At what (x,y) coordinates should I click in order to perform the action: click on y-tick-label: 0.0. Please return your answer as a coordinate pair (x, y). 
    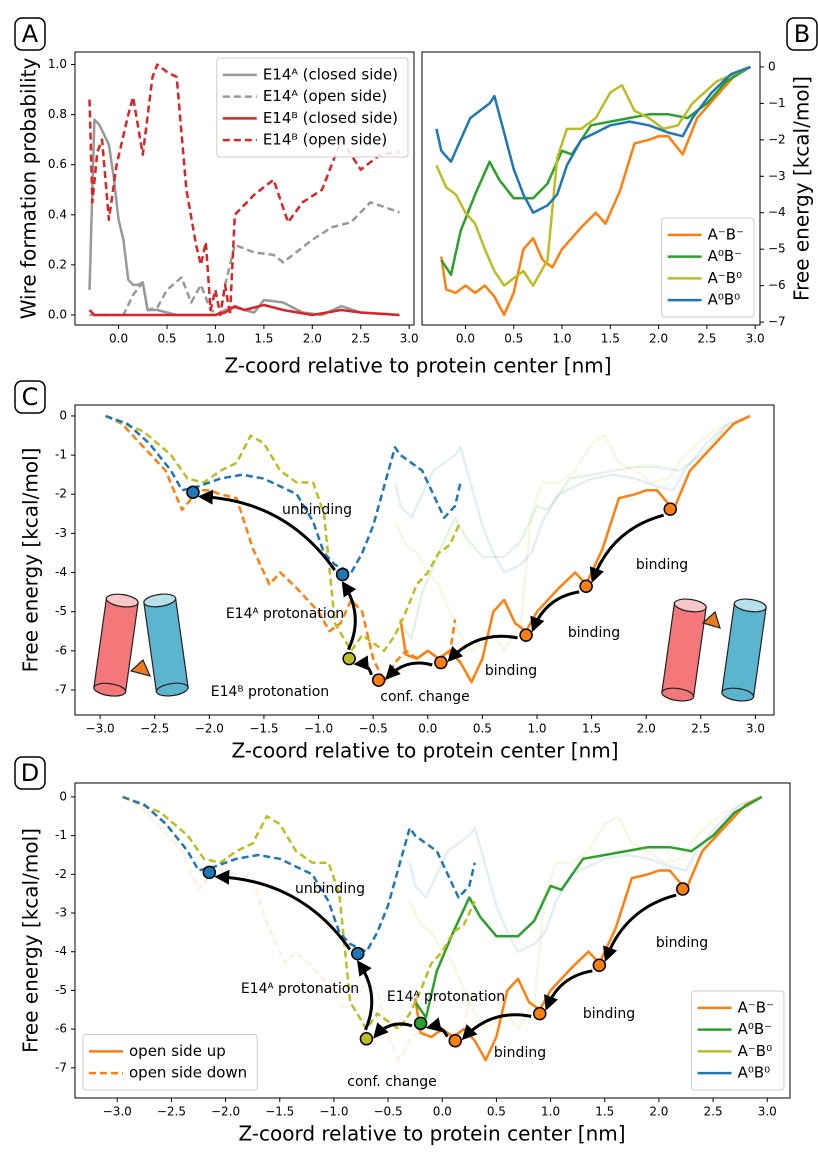
    Looking at the image, I should click on (57, 314).